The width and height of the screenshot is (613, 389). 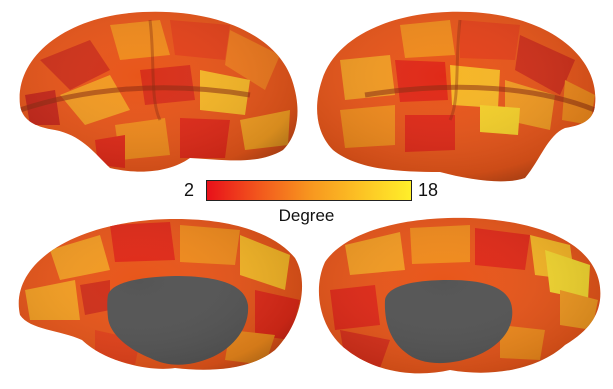 What do you see at coordinates (306, 215) in the screenshot?
I see `colorbar-title: Degree` at bounding box center [306, 215].